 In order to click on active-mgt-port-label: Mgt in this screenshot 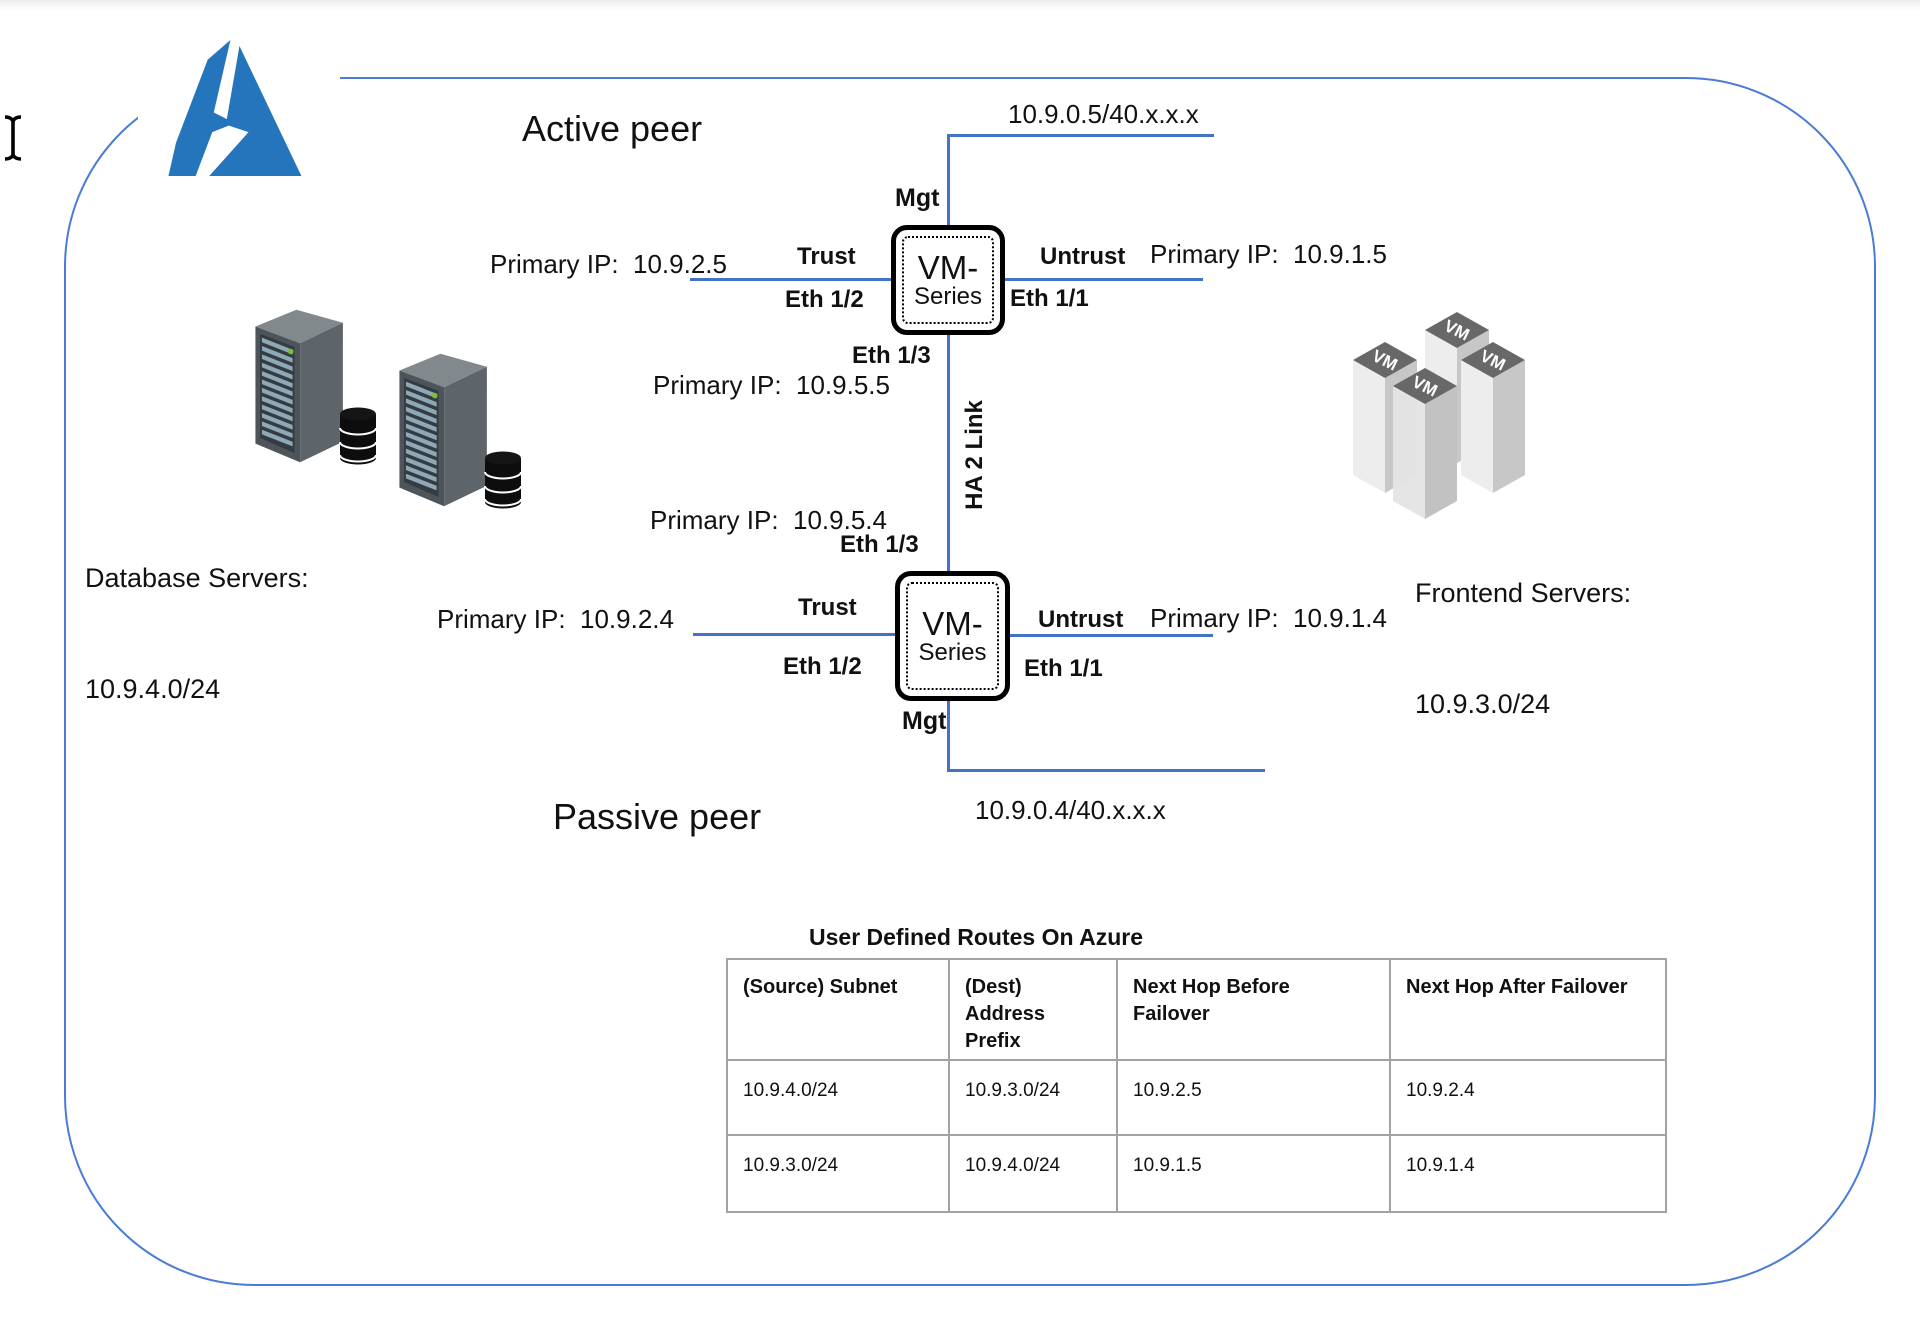, I will do `click(917, 198)`.